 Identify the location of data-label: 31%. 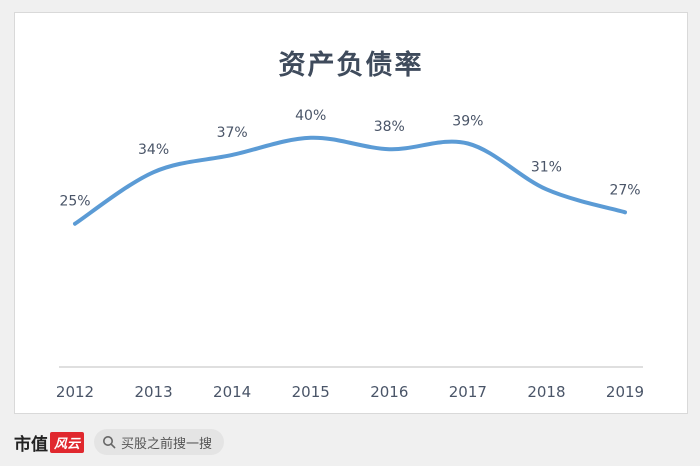
(546, 167).